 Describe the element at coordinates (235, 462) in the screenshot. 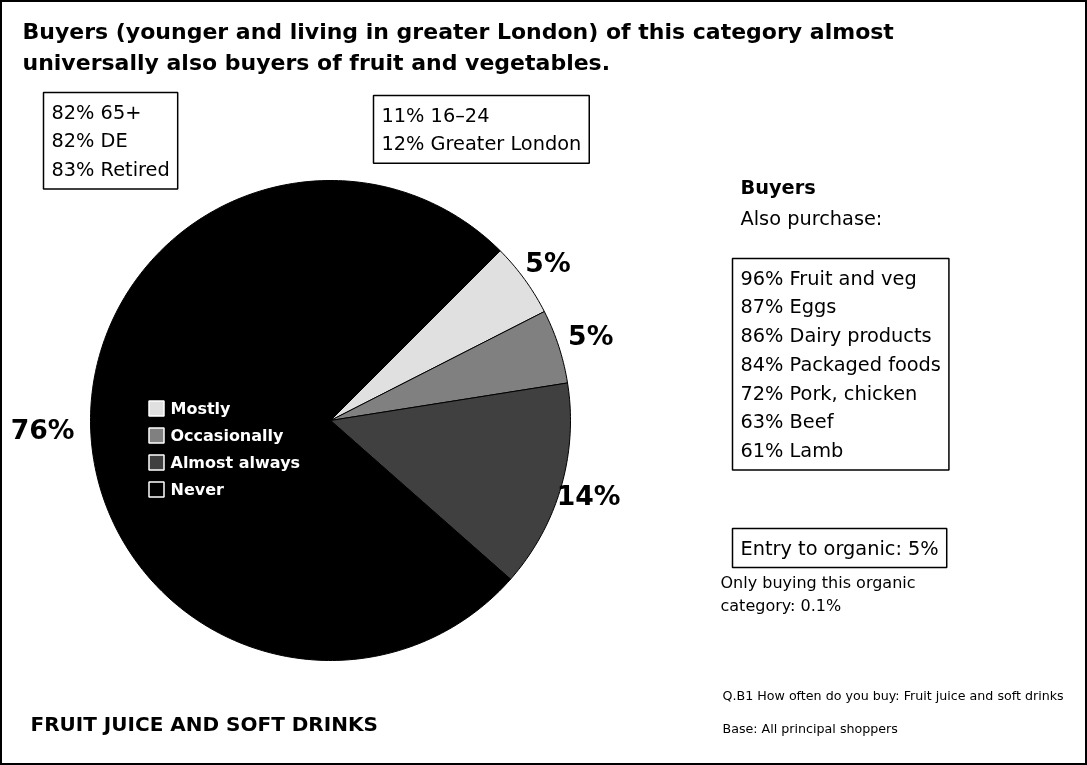

I see `legend-label: Almost always` at that location.